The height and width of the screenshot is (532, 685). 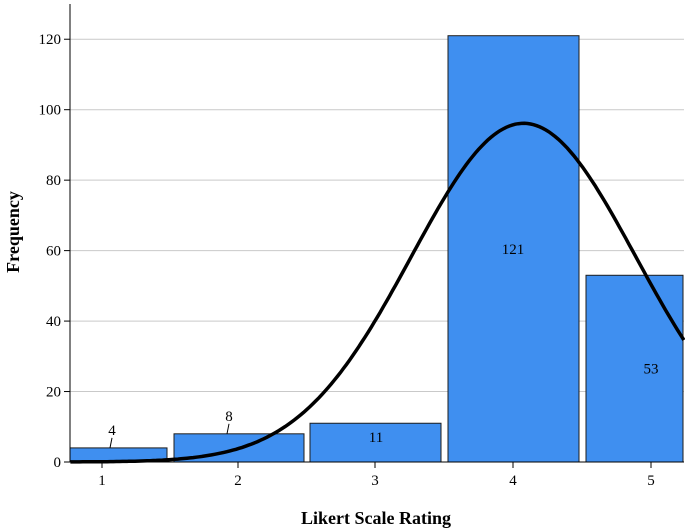 I want to click on y-tick-label: 80, so click(x=53, y=181).